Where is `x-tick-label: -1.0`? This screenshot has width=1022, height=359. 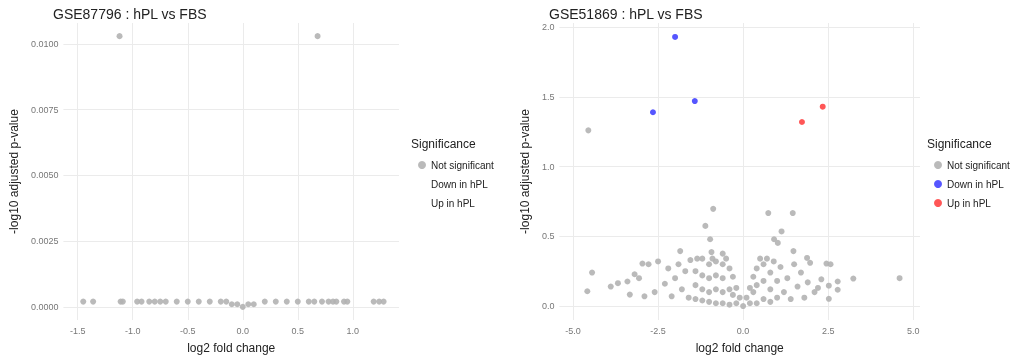
x-tick-label: -1.0 is located at coordinates (132, 330).